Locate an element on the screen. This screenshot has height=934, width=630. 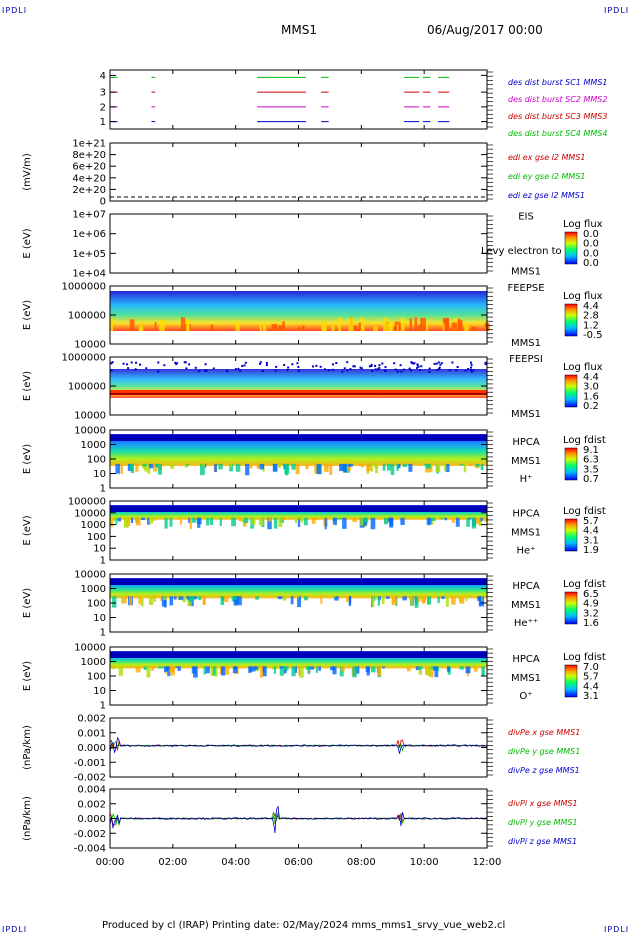
xaxis-label: 08:00 is located at coordinates (361, 862).